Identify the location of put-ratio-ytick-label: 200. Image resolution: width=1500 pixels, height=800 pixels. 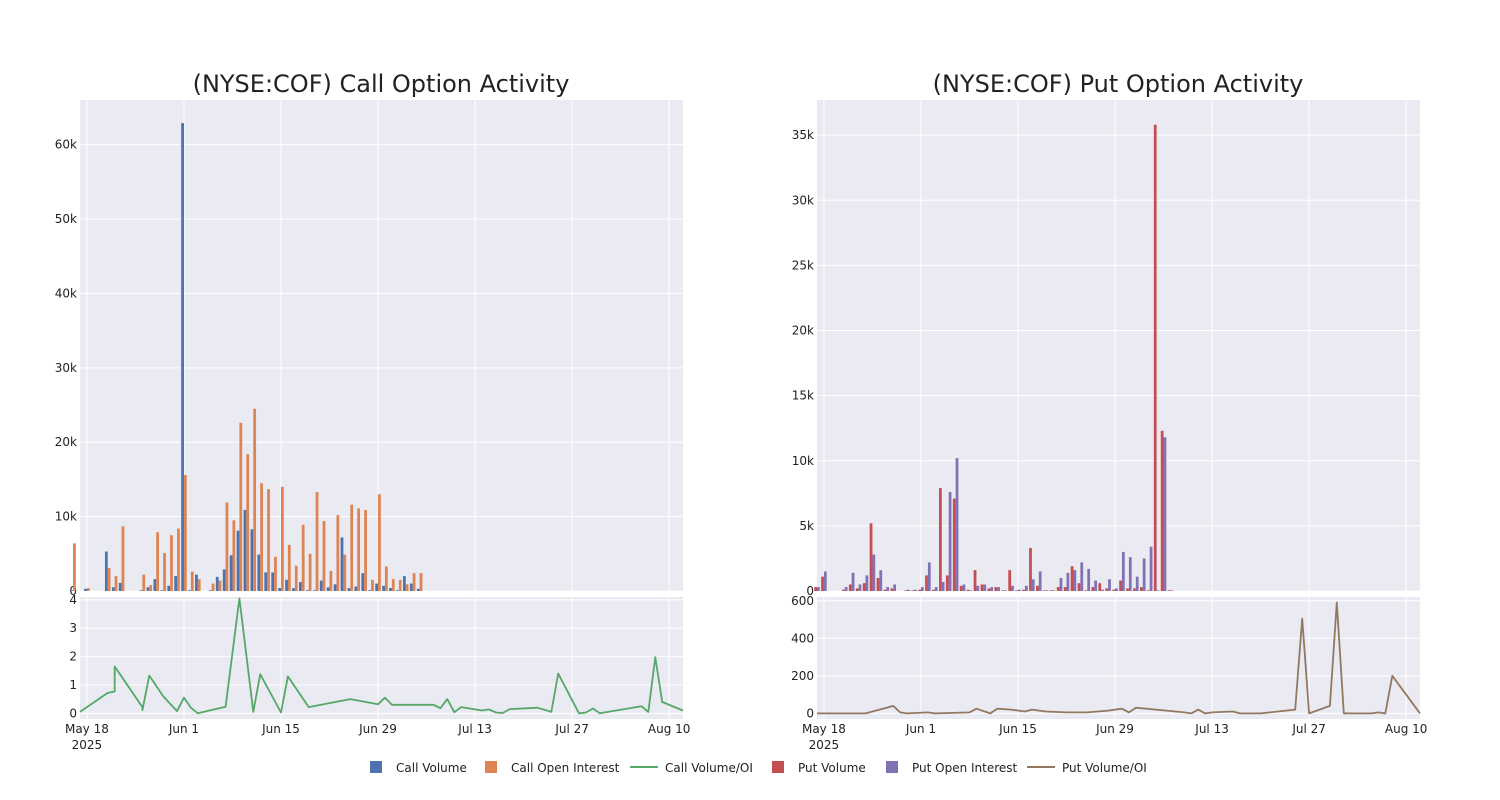
(802, 676).